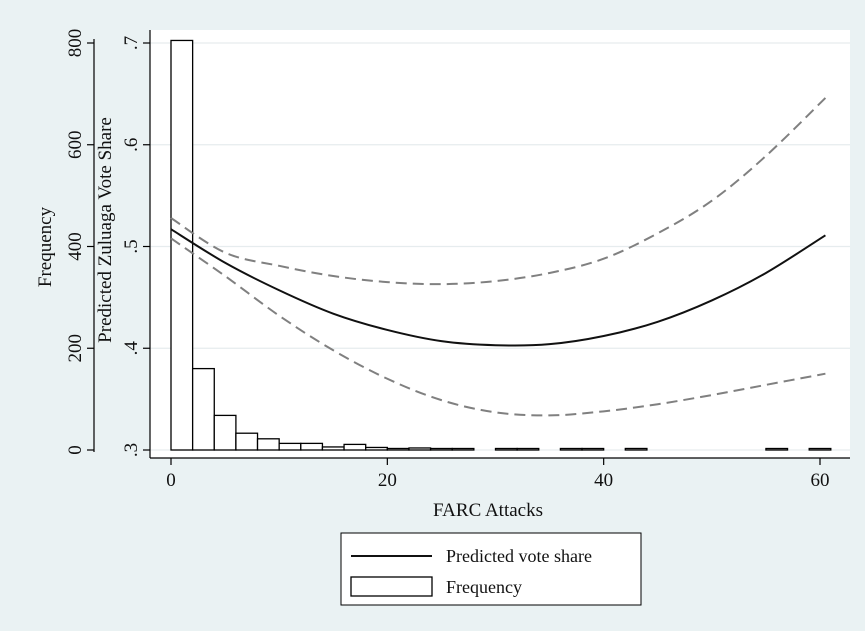  I want to click on x-tick-label: 20, so click(387, 480).